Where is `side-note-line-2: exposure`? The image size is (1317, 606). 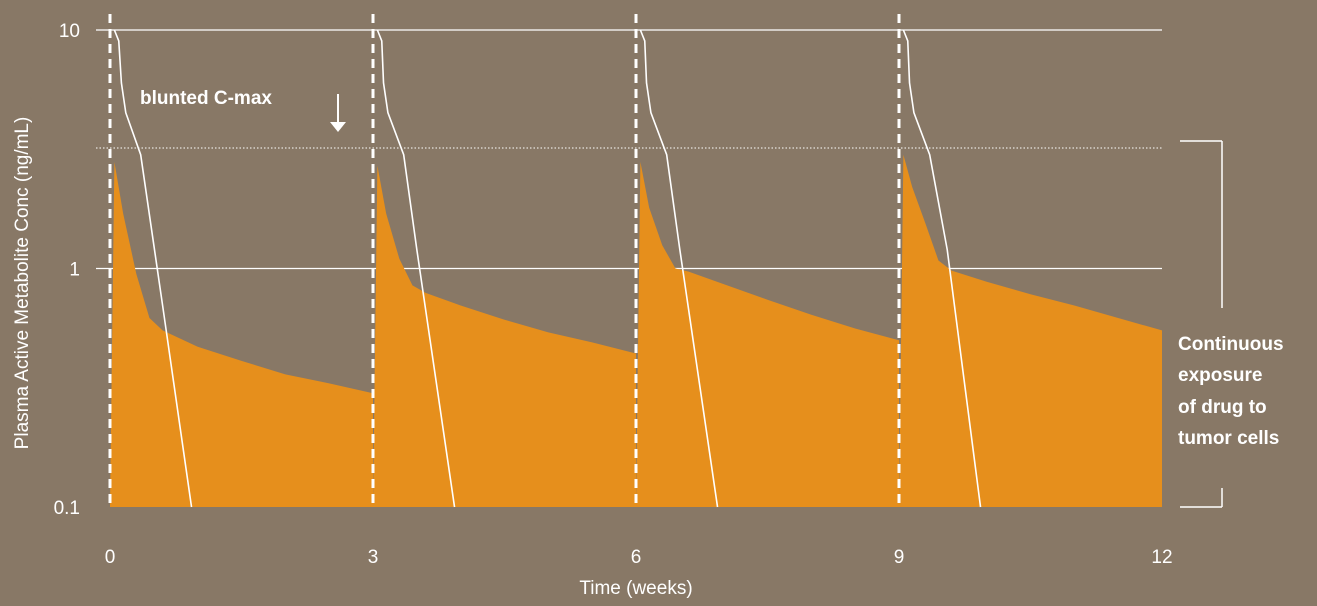
side-note-line-2: exposure is located at coordinates (1220, 375).